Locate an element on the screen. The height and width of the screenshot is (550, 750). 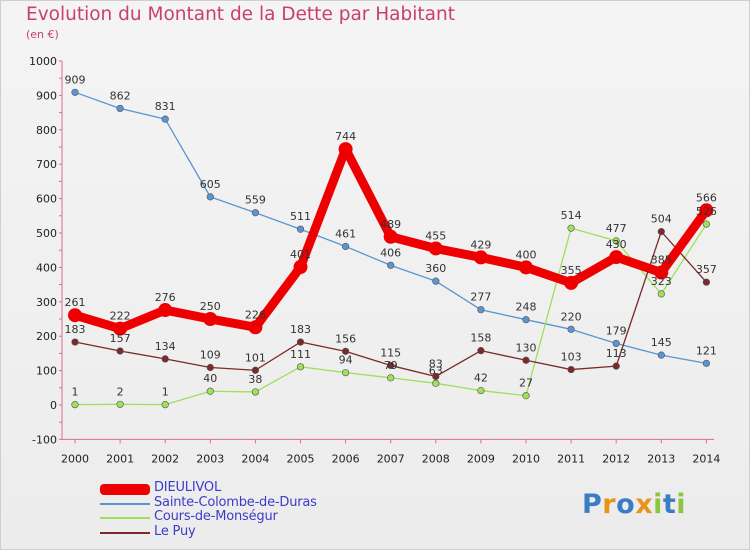
data-label: 357 is located at coordinates (706, 269).